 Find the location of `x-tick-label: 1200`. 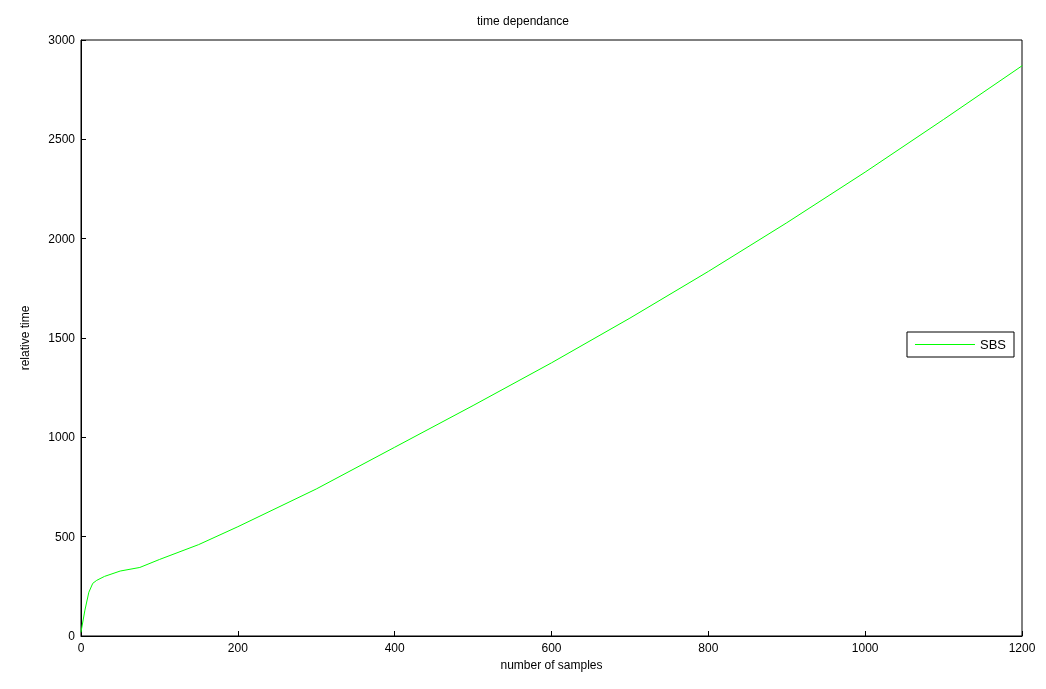

x-tick-label: 1200 is located at coordinates (1022, 648).